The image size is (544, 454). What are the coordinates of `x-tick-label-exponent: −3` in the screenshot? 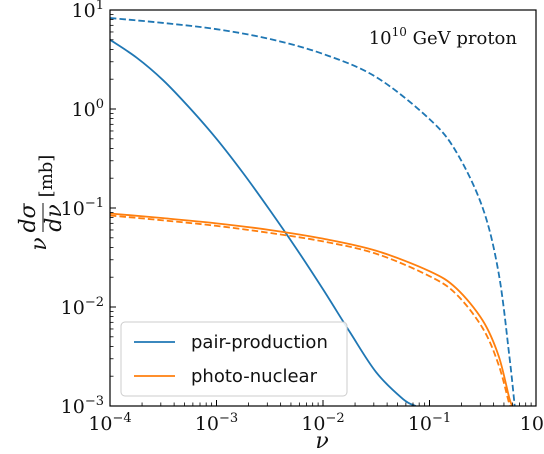 It's located at (228, 418).